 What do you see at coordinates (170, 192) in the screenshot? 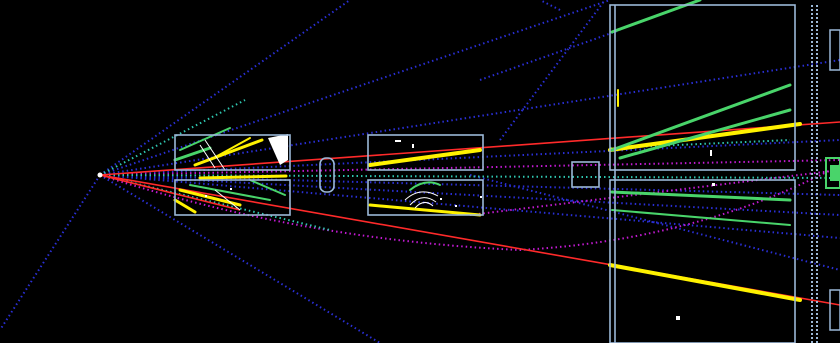
I see `red-track` at bounding box center [170, 192].